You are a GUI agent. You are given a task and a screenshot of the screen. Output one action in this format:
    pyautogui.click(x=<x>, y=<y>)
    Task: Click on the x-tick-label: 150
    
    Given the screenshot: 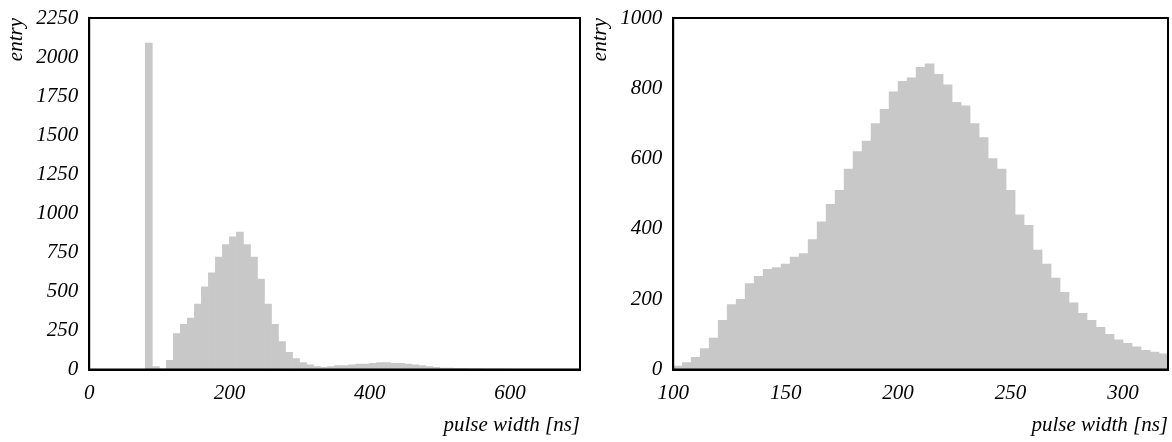 What is the action you would take?
    pyautogui.click(x=785, y=391)
    